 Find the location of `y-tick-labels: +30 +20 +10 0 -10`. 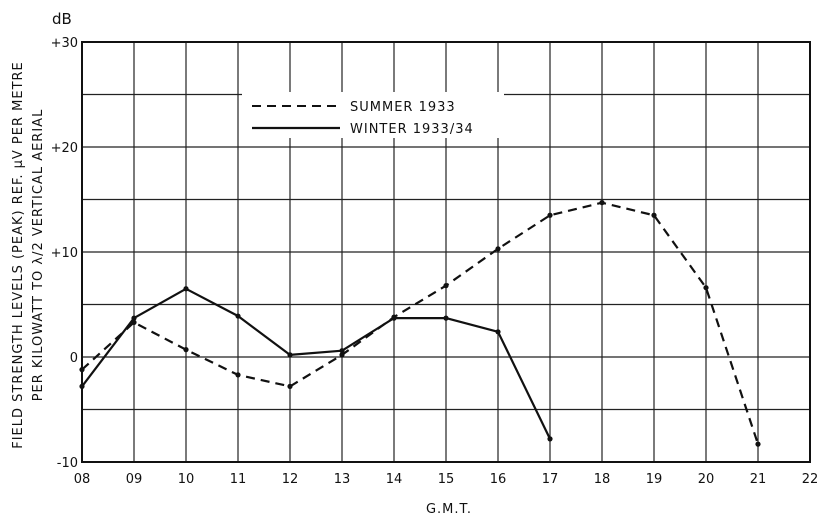

y-tick-labels: +30 +20 +10 0 -10 is located at coordinates (64, 253).